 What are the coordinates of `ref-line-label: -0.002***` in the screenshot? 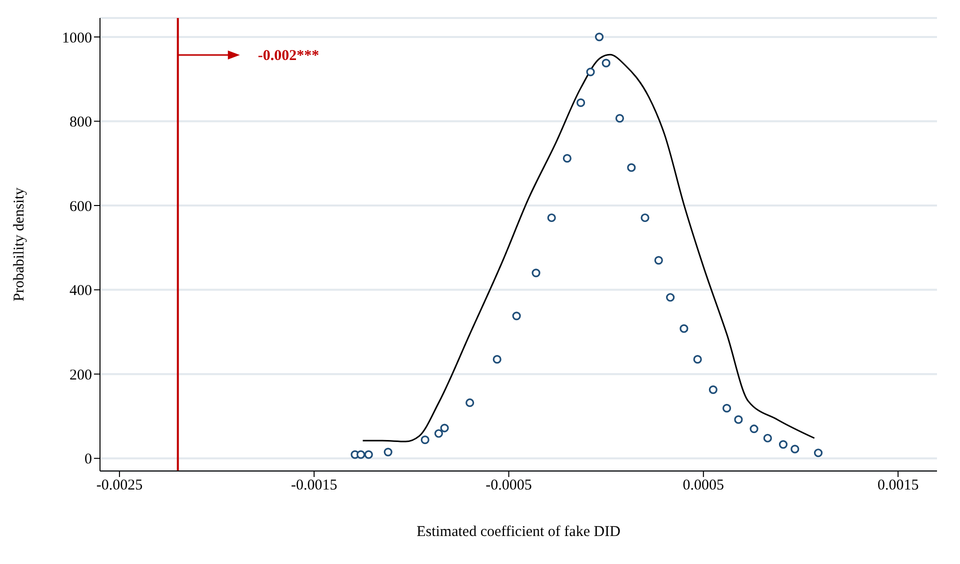 It's located at (289, 56).